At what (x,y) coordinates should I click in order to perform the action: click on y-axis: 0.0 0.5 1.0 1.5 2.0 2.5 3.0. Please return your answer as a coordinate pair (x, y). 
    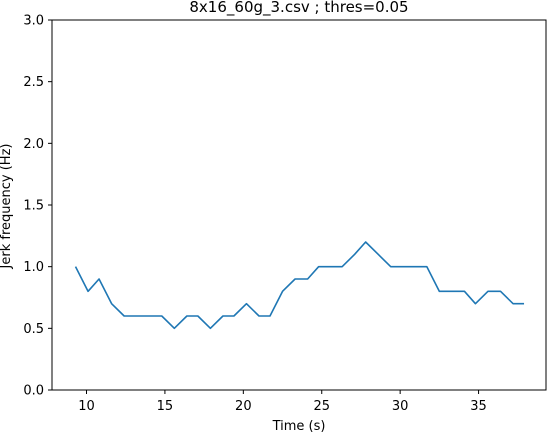
    Looking at the image, I should click on (37, 206).